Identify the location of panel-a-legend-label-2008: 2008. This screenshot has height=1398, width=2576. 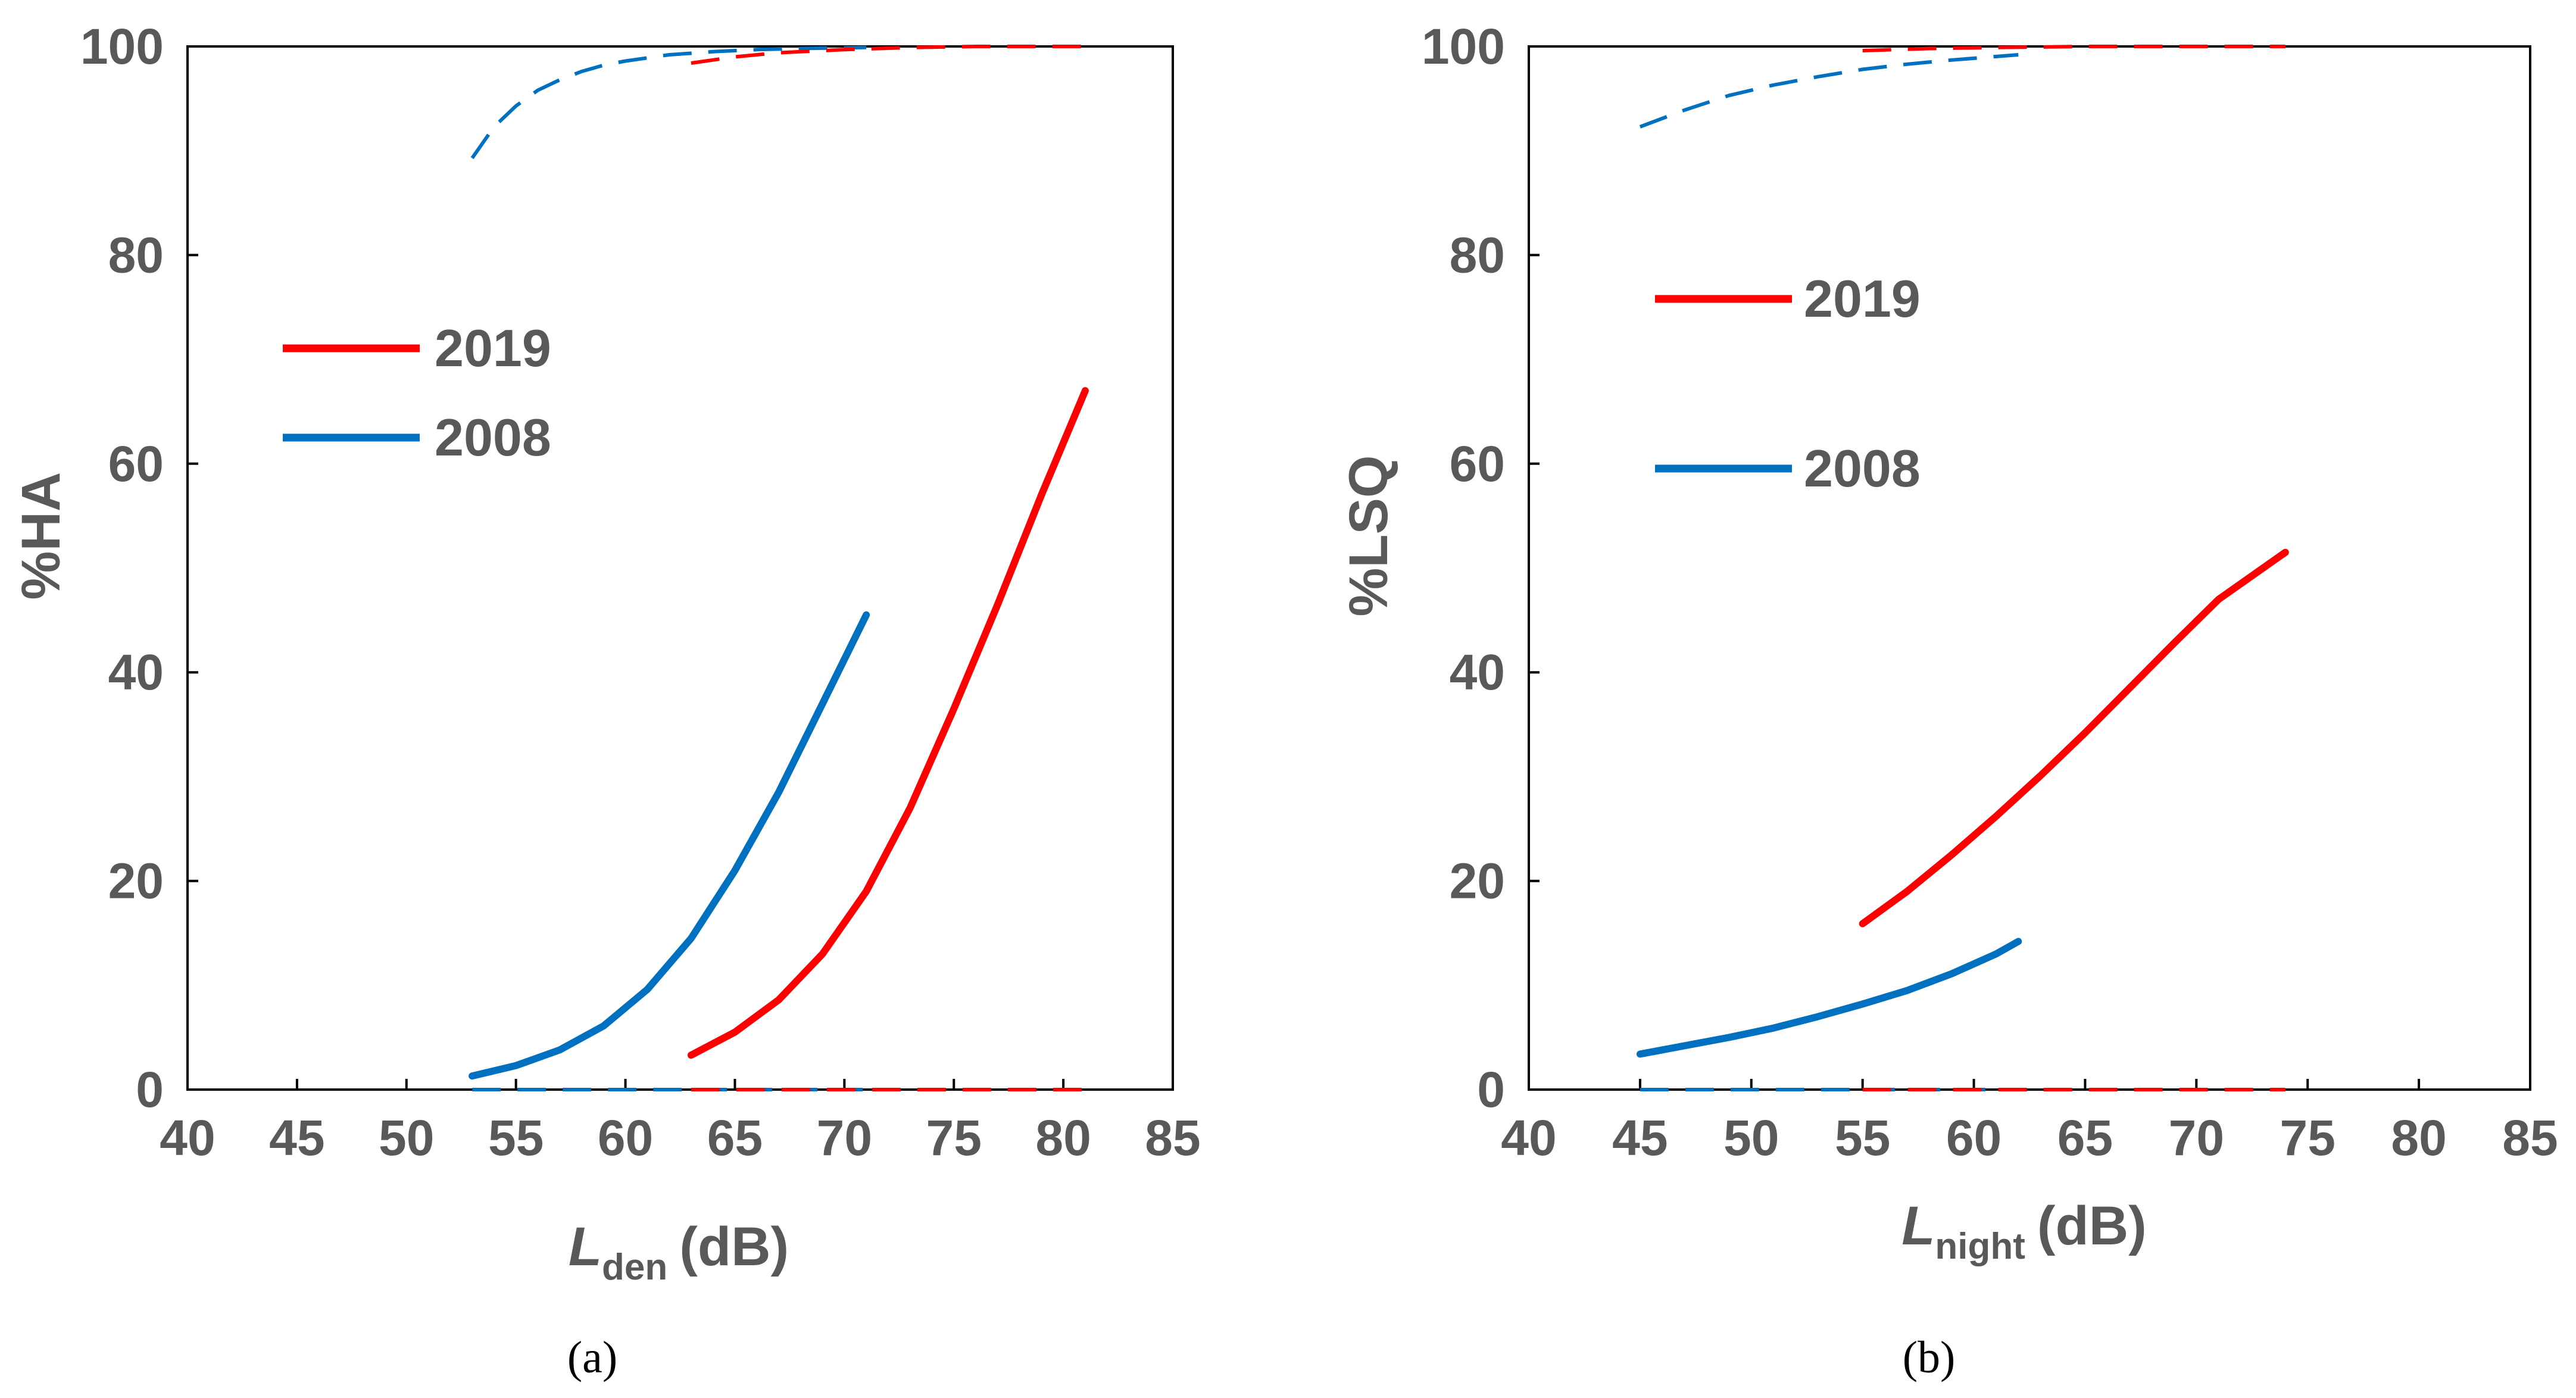
(493, 437).